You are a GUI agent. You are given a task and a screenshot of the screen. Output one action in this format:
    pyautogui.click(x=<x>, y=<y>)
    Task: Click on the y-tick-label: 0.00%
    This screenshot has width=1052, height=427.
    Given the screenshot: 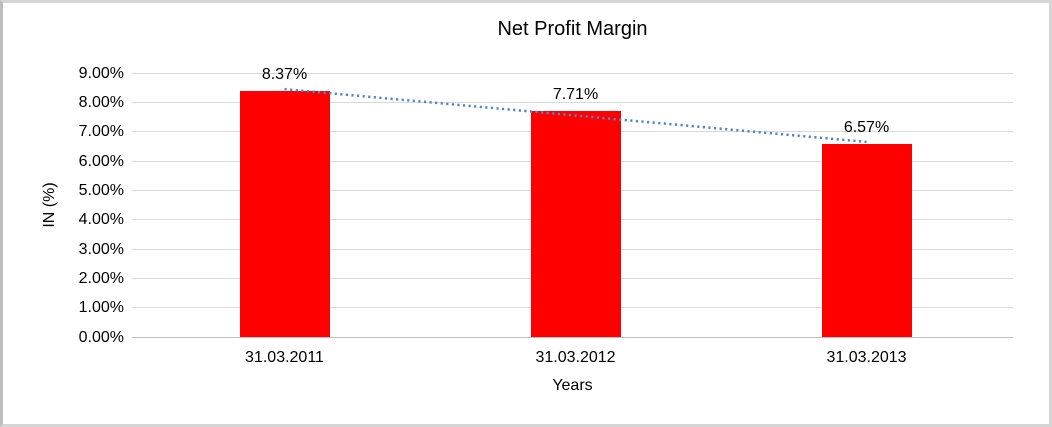 What is the action you would take?
    pyautogui.click(x=101, y=337)
    